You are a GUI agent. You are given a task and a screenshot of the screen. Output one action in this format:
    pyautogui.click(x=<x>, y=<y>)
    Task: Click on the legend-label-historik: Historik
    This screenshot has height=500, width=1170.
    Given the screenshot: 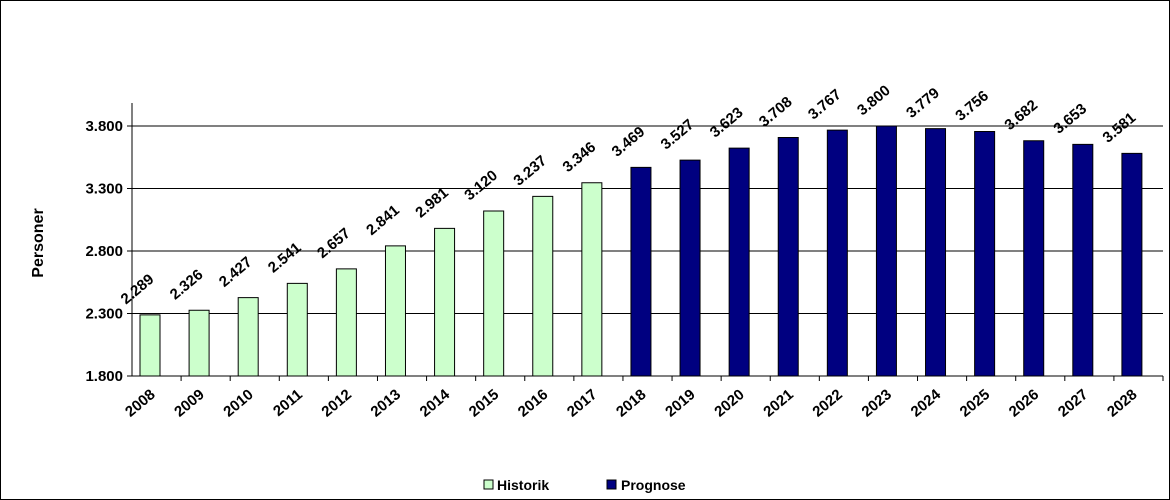 What is the action you would take?
    pyautogui.click(x=523, y=485)
    